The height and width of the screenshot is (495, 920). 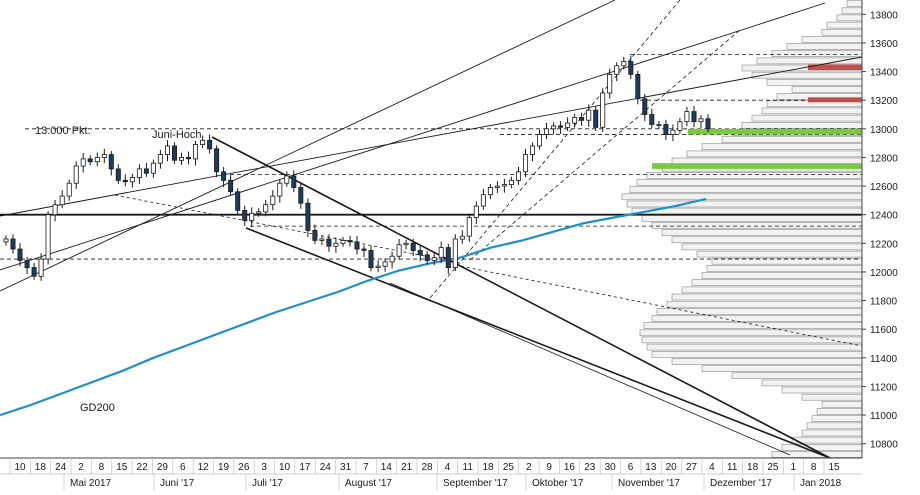 I want to click on y-tick-label: 13000, so click(x=884, y=130).